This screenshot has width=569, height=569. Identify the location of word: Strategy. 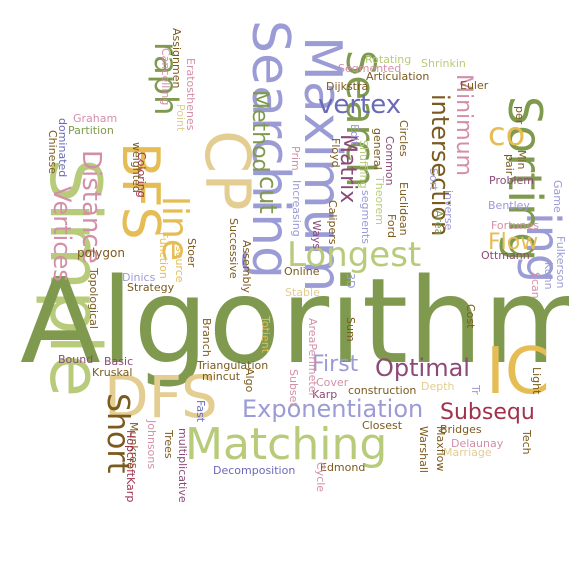
(151, 287).